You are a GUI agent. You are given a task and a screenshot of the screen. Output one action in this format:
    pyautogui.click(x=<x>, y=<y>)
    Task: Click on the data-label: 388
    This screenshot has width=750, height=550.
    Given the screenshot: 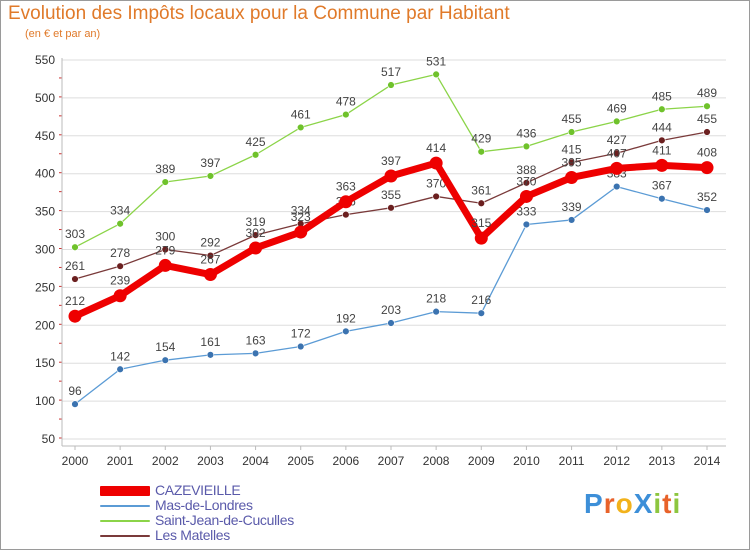 What is the action you would take?
    pyautogui.click(x=526, y=170)
    